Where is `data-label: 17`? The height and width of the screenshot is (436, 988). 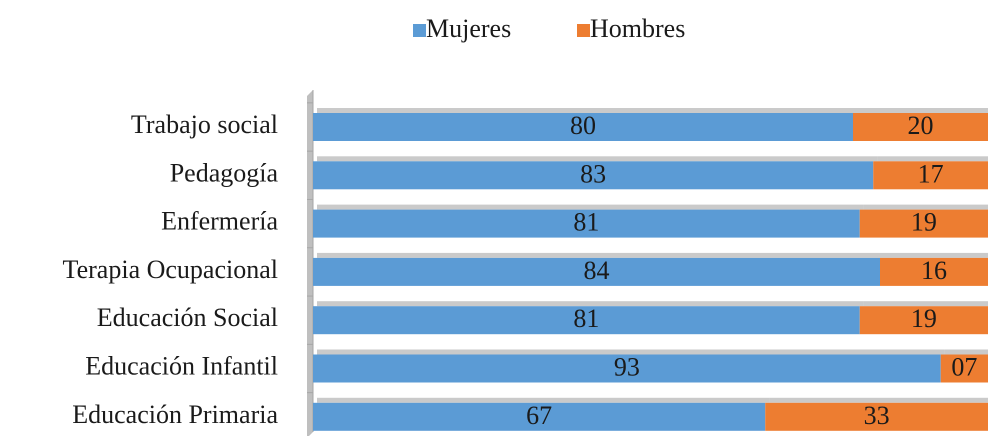
data-label: 17 is located at coordinates (931, 173).